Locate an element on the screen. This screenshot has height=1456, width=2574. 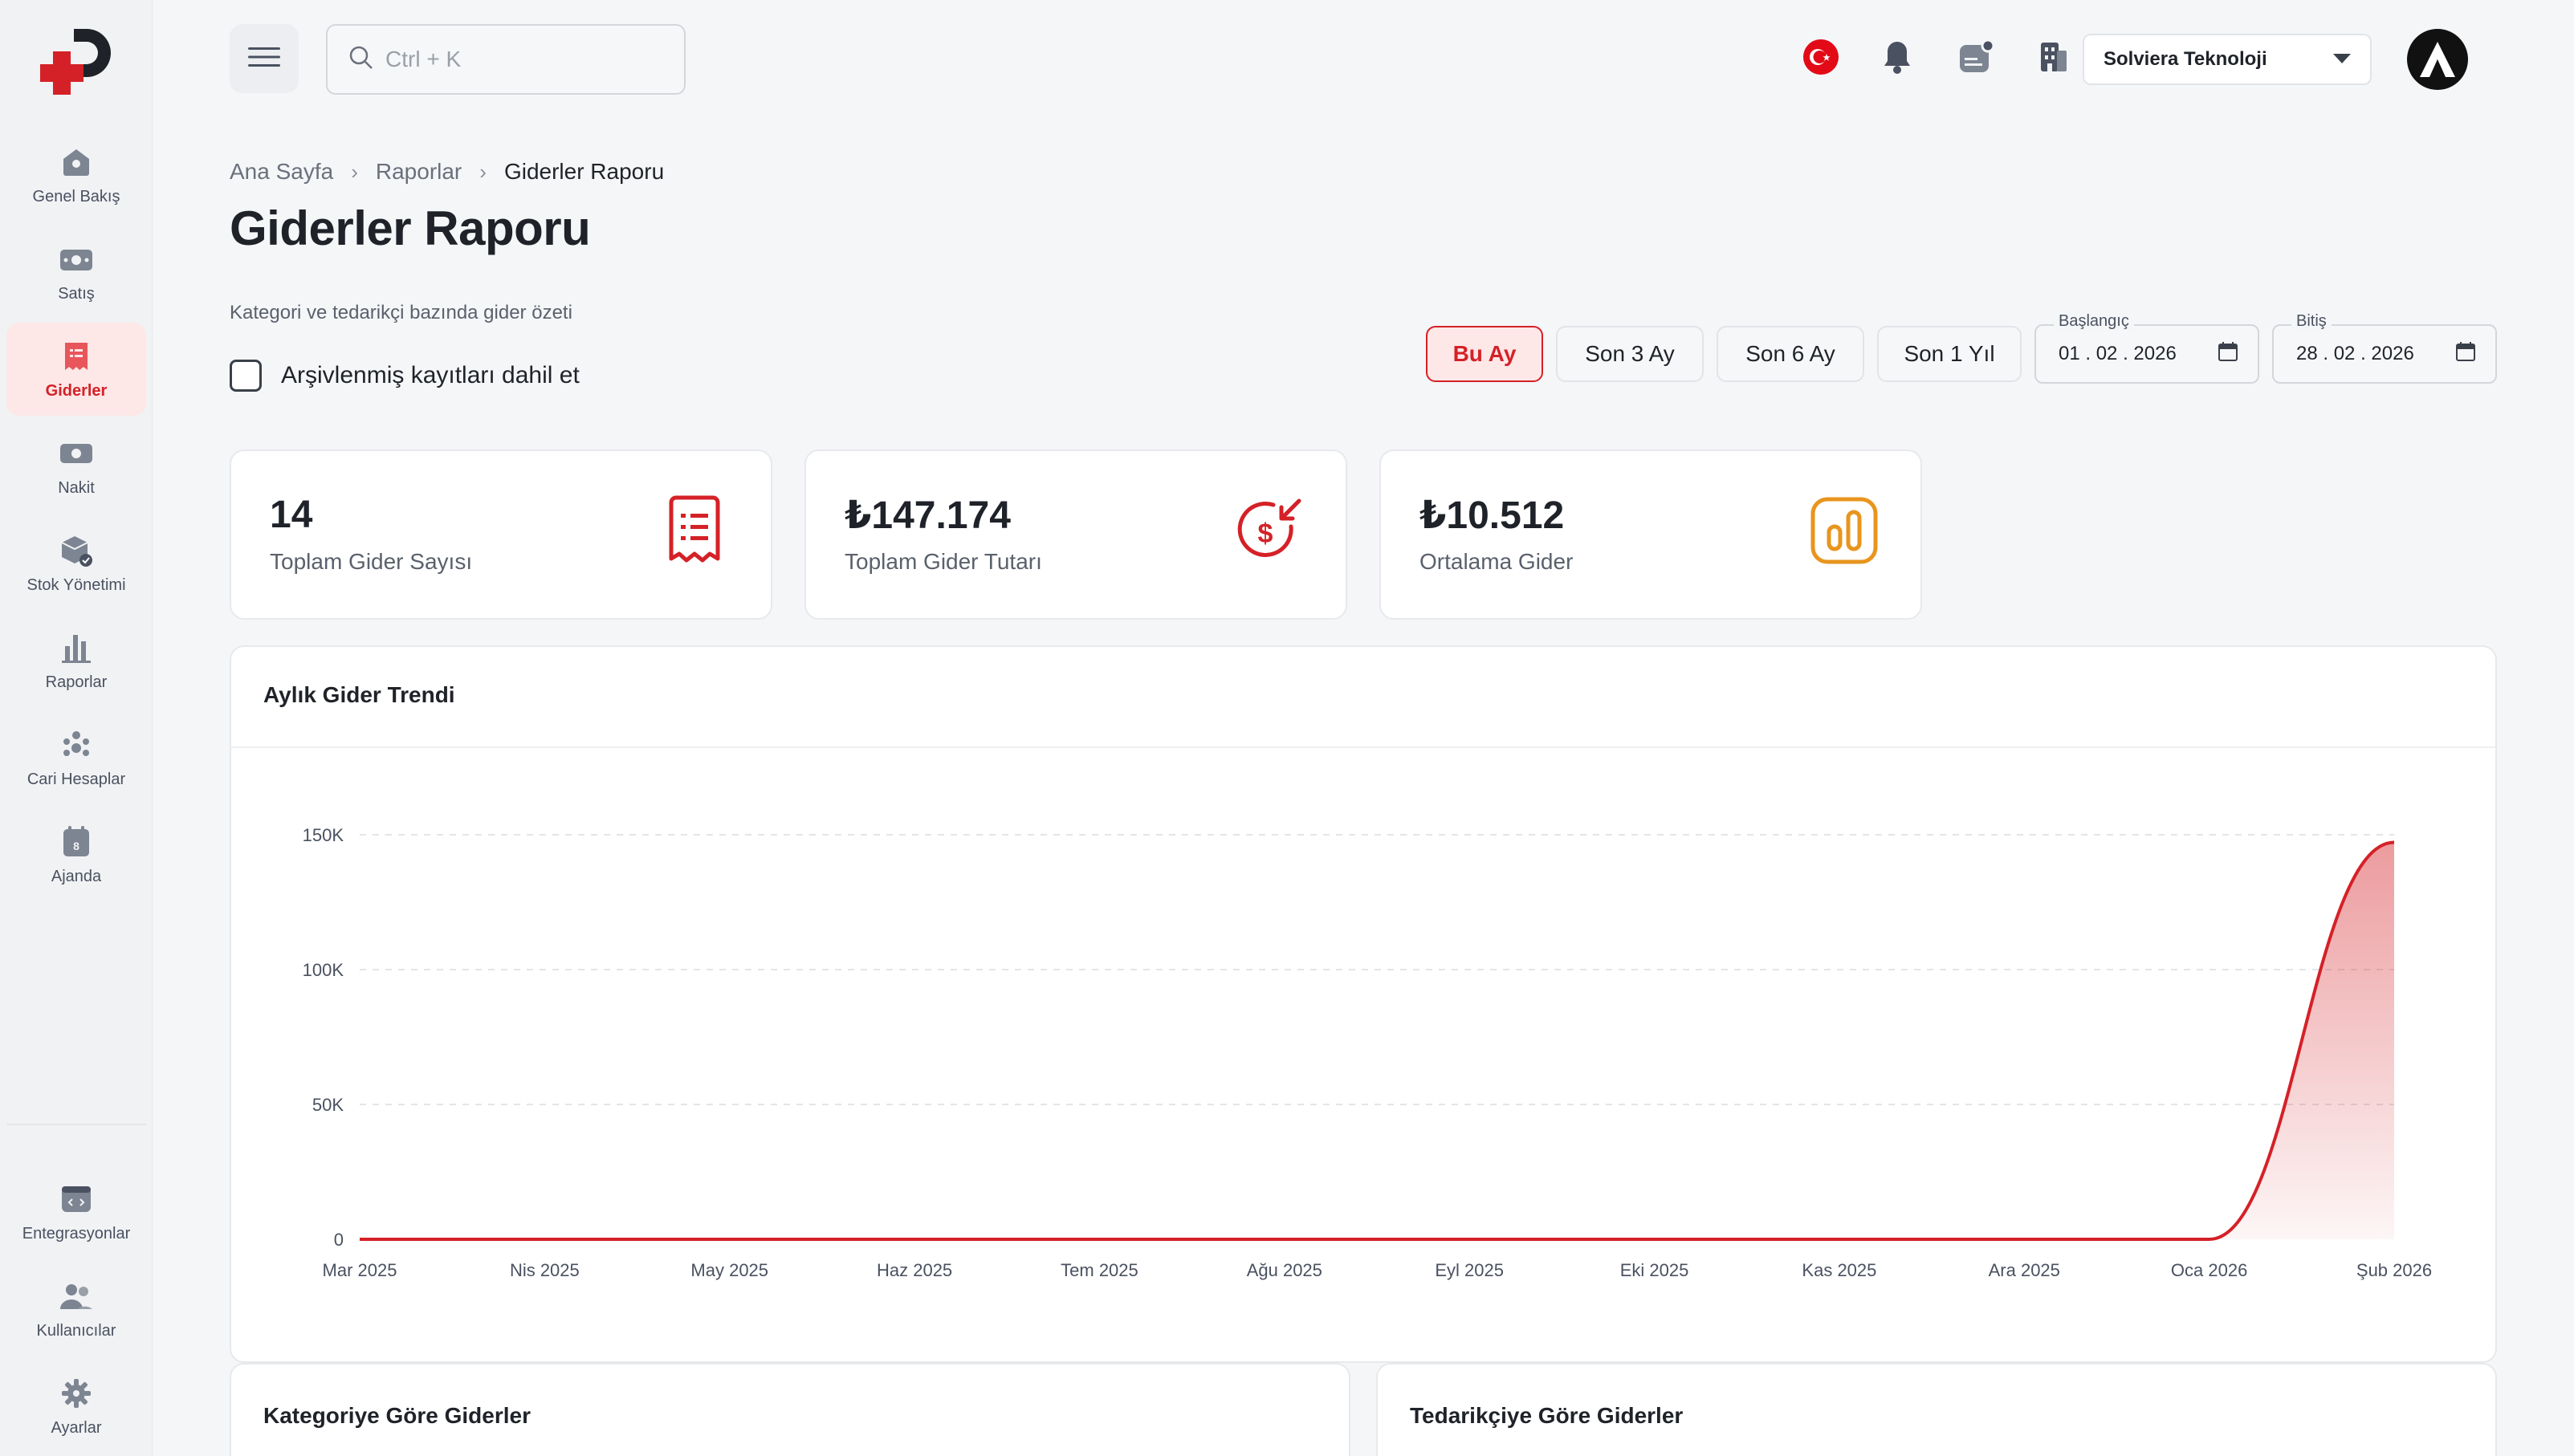
sidebar-item-ayarlar: Ayarlar is located at coordinates (76, 1406).